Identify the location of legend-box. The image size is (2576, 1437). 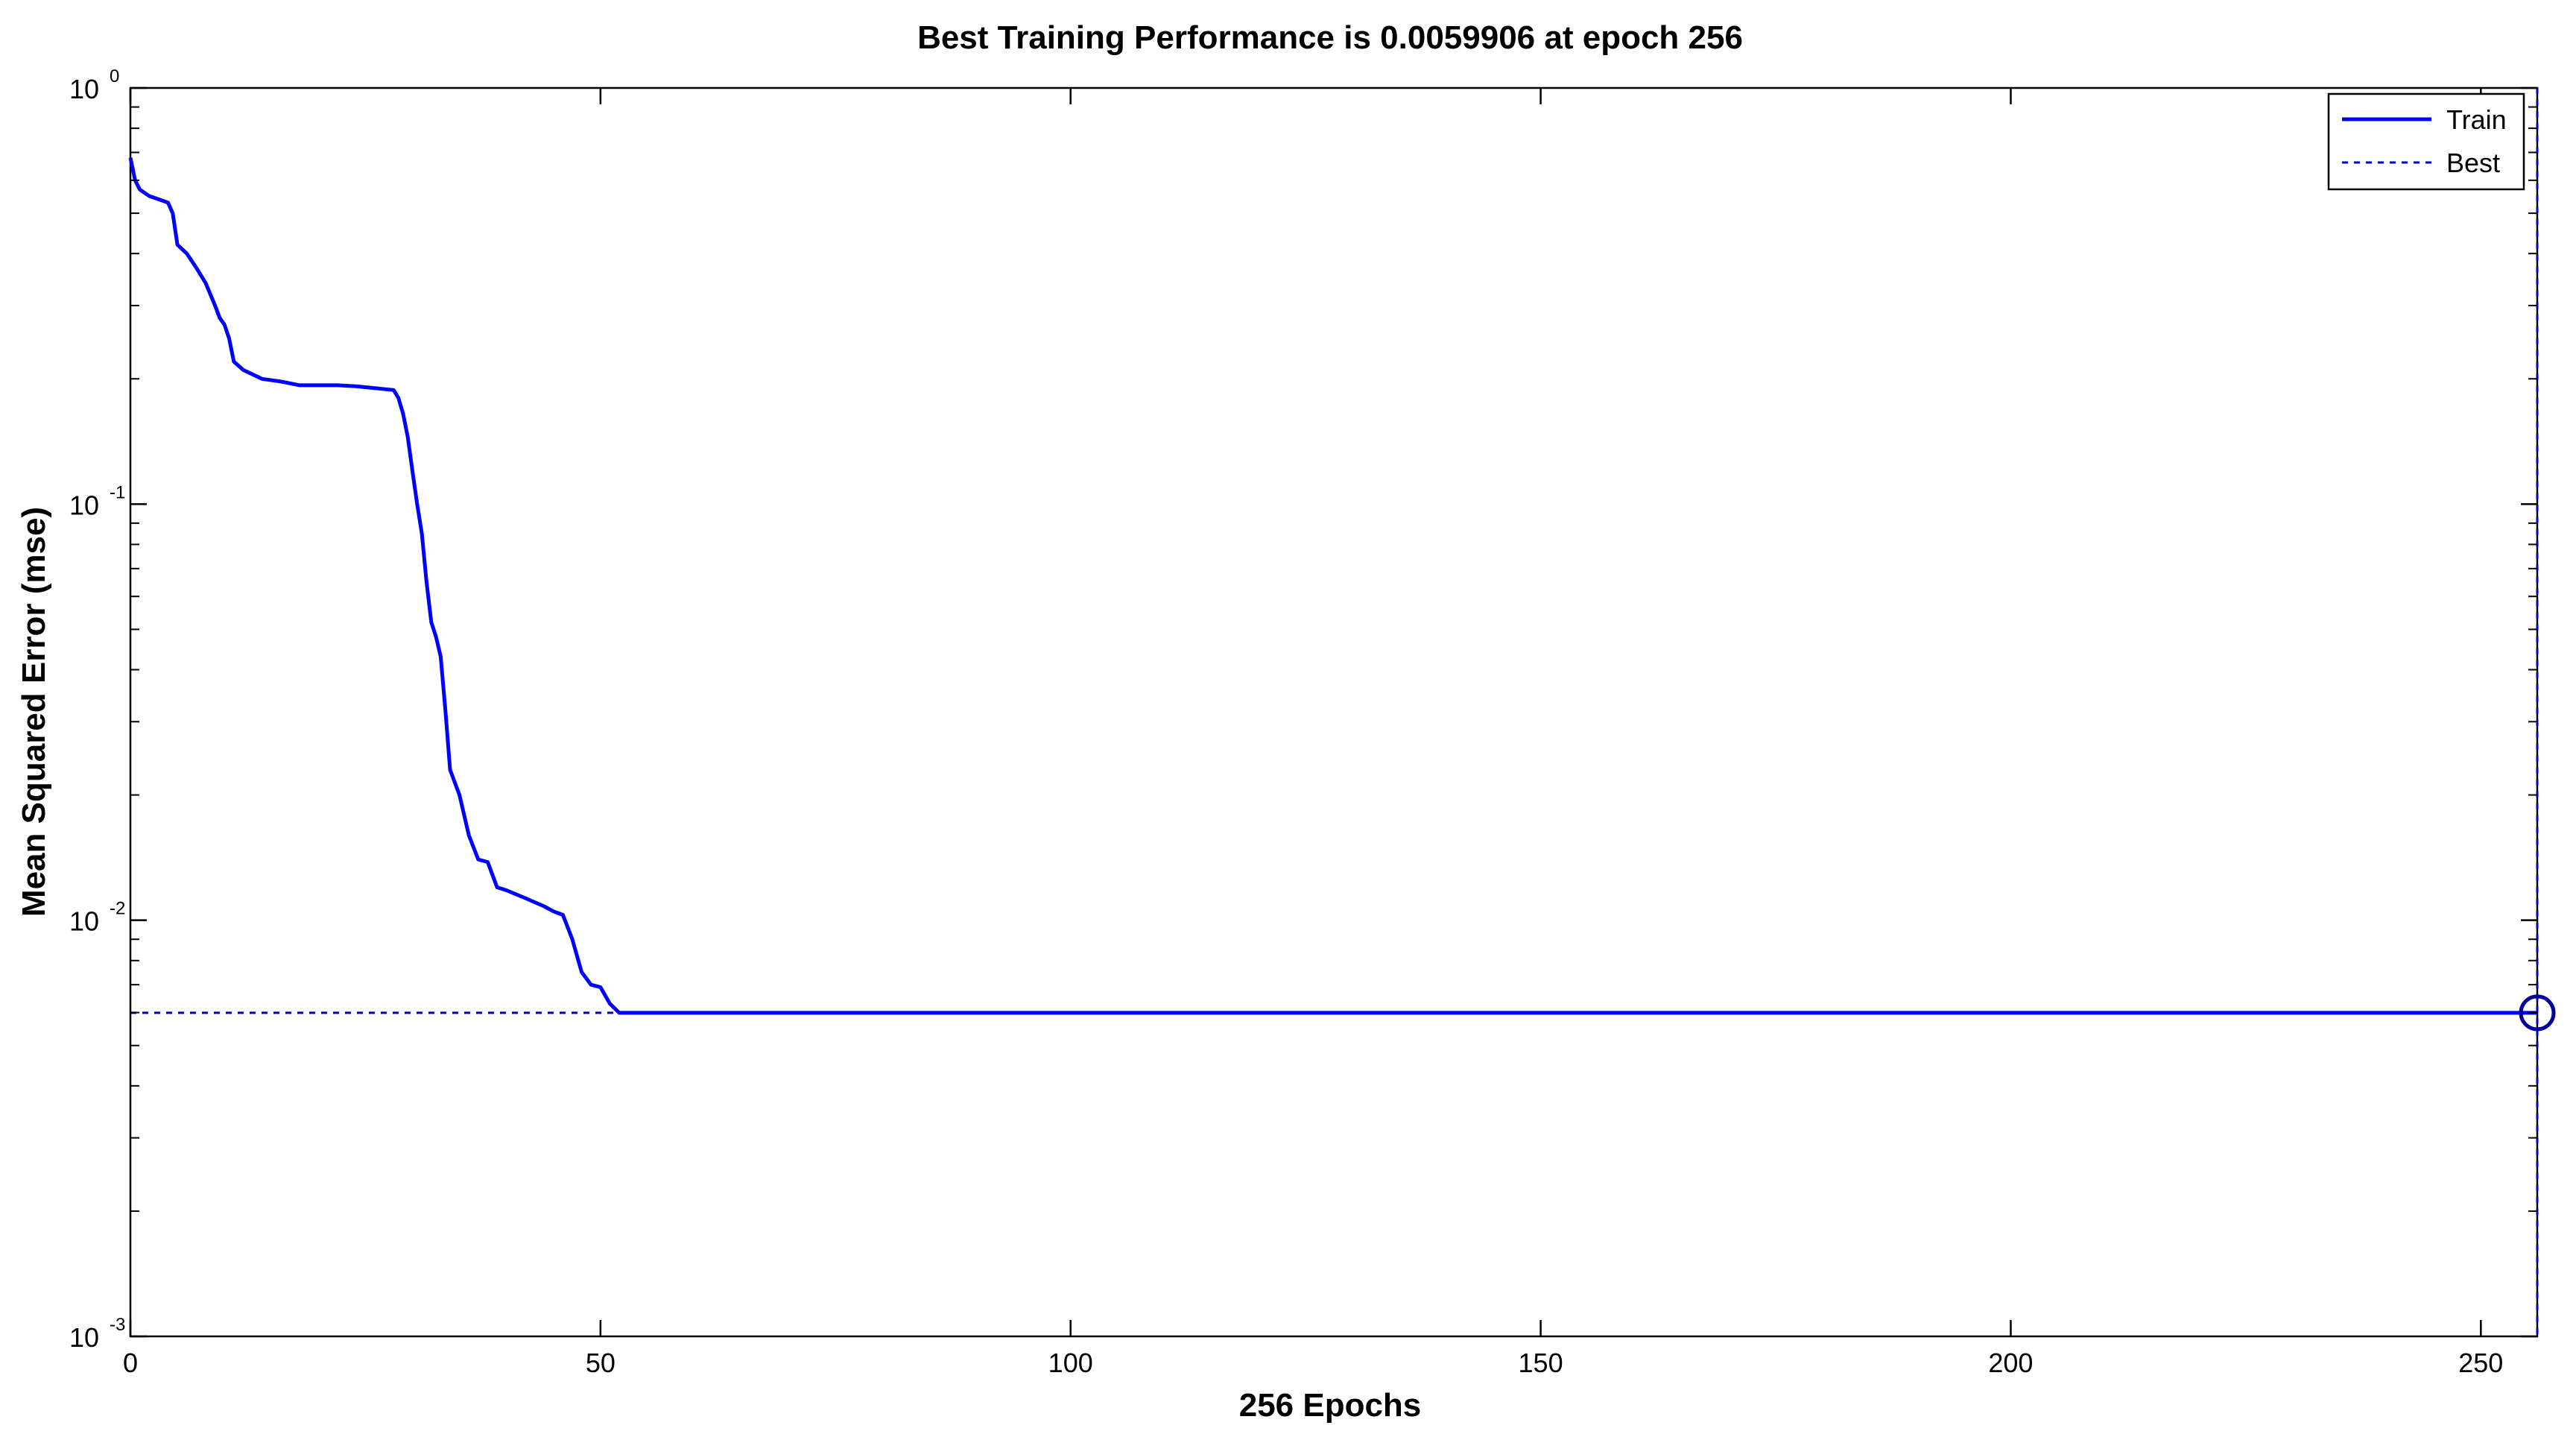
(2426, 141).